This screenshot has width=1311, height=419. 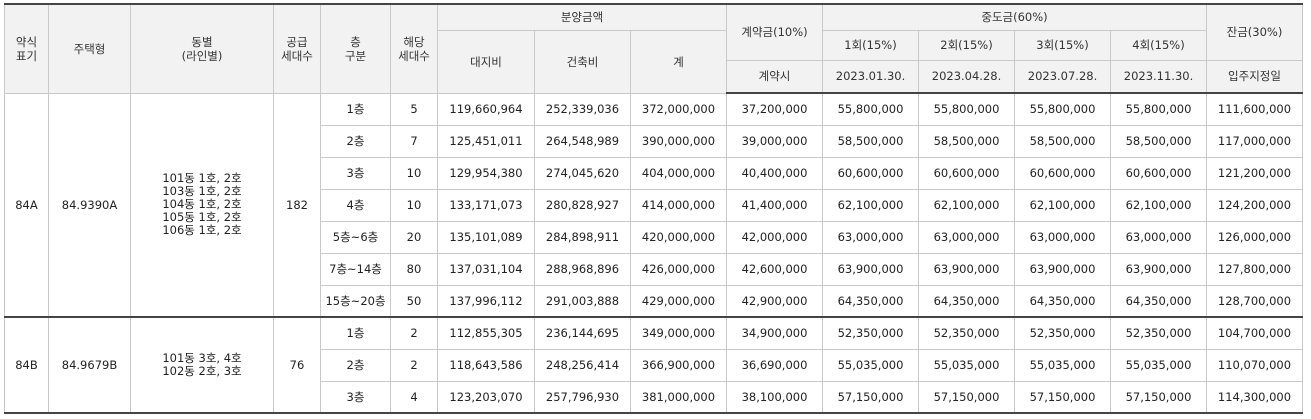 I want to click on interim-3-cell: 63,900,000, so click(x=1062, y=269).